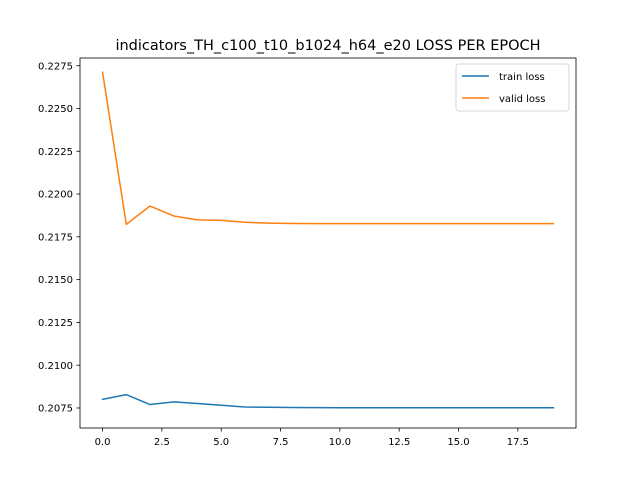 The height and width of the screenshot is (484, 640). I want to click on legend-label-valid-loss: valid loss, so click(522, 99).